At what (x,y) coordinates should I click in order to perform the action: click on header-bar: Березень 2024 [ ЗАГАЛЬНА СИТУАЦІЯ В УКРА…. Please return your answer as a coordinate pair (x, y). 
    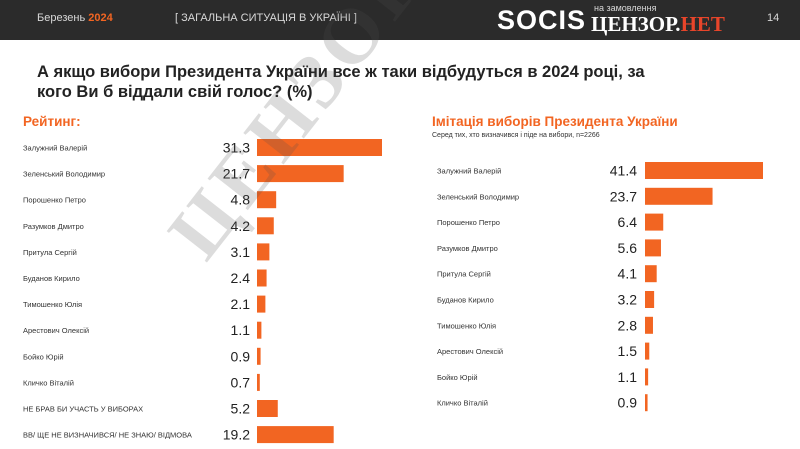
    Looking at the image, I should click on (400, 20).